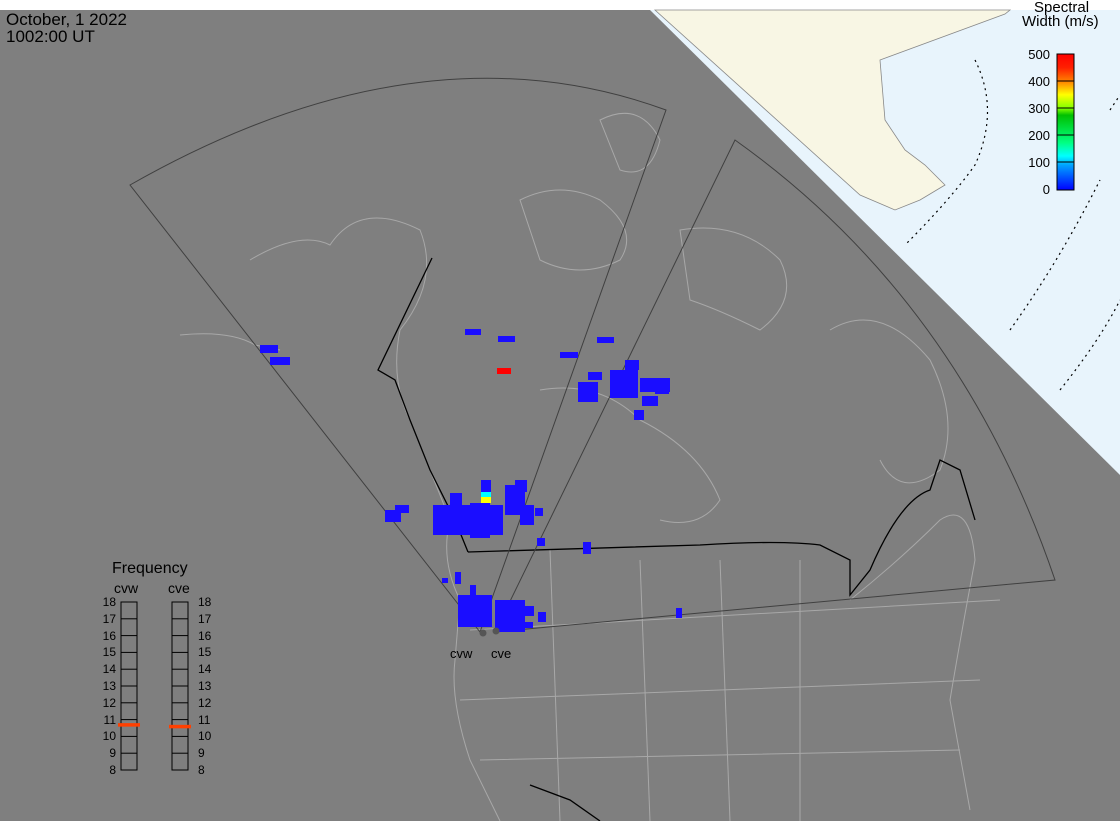 Image resolution: width=1120 pixels, height=821 pixels. What do you see at coordinates (461, 653) in the screenshot?
I see `site-label-cvw: cvw` at bounding box center [461, 653].